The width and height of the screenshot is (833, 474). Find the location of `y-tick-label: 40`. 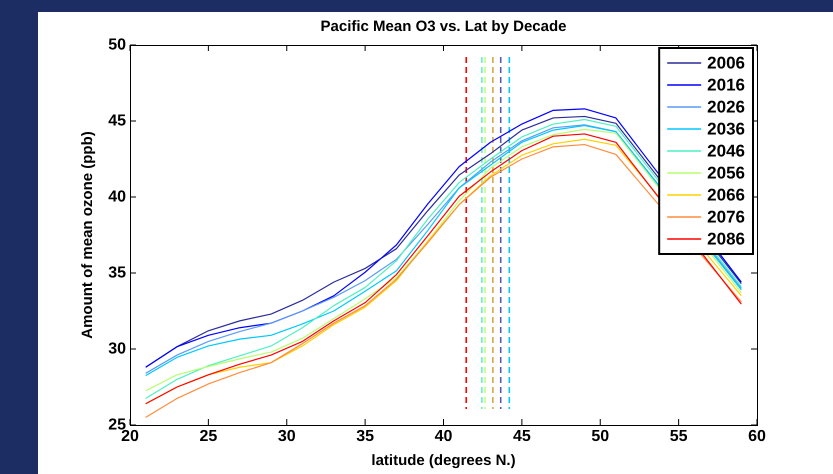

y-tick-label: 40 is located at coordinates (117, 197).